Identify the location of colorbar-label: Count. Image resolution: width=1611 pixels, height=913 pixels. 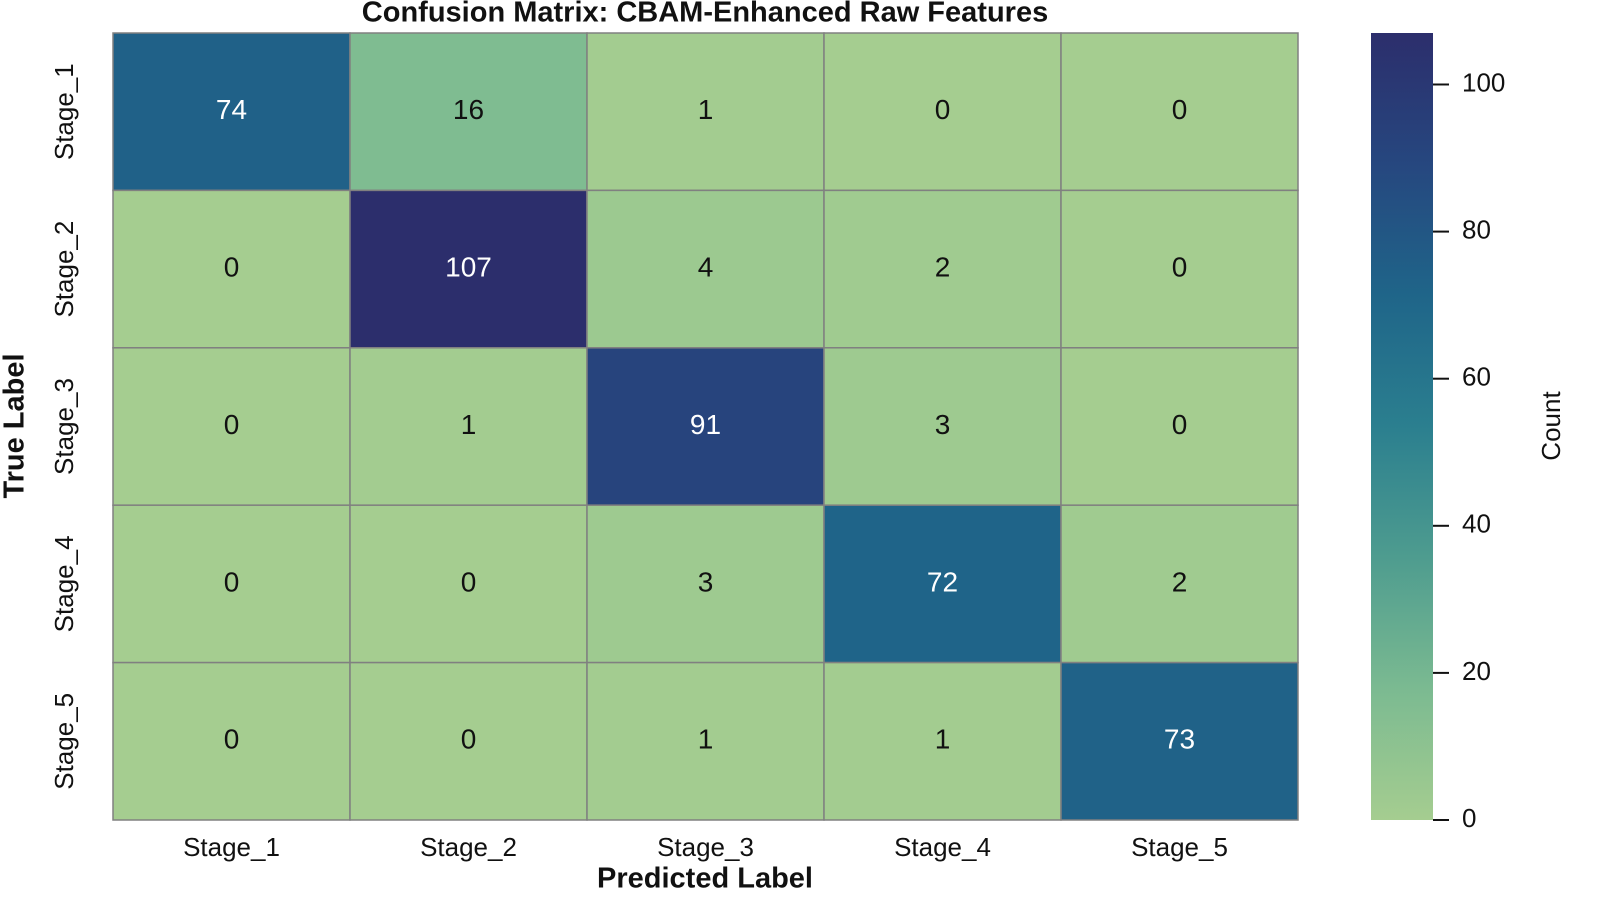
(1551, 426).